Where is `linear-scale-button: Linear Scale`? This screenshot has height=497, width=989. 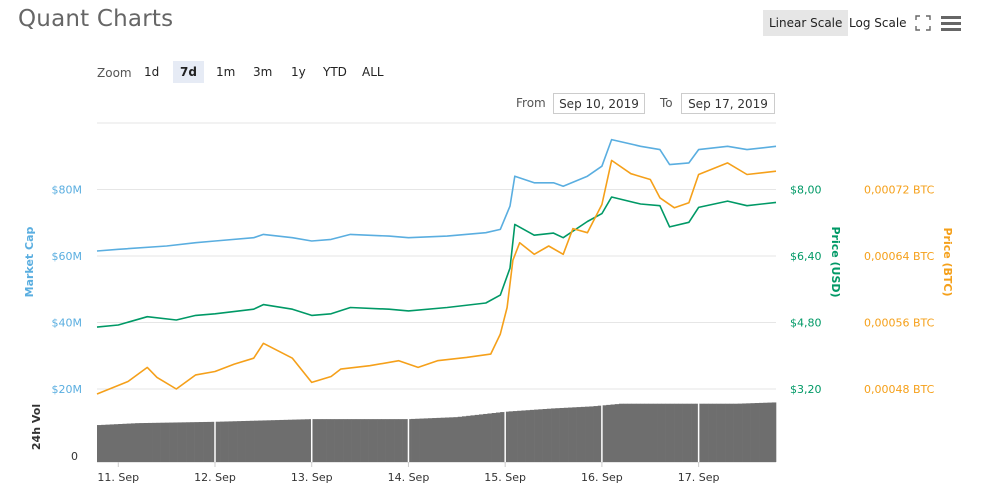 linear-scale-button: Linear Scale is located at coordinates (806, 23).